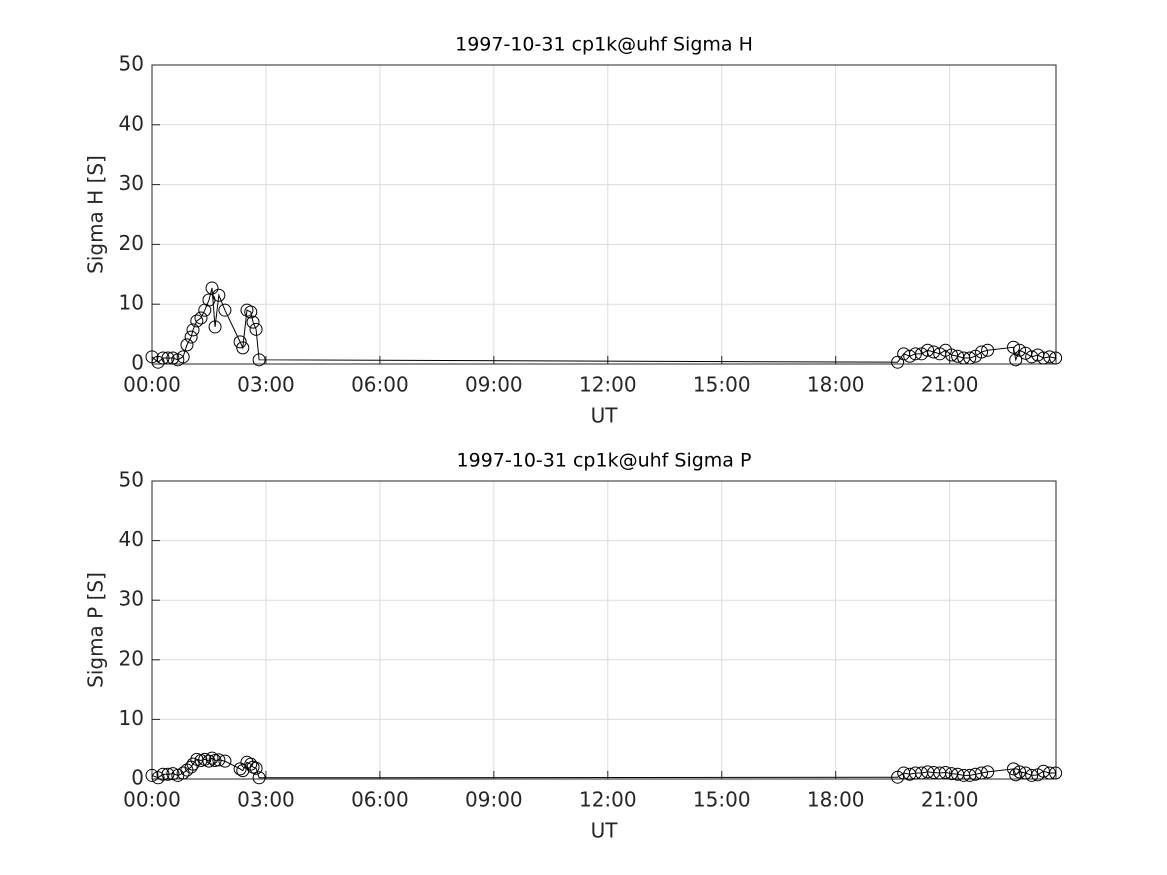 This screenshot has width=1167, height=875. What do you see at coordinates (96, 630) in the screenshot?
I see `y-axis-label: Sigma P [S]` at bounding box center [96, 630].